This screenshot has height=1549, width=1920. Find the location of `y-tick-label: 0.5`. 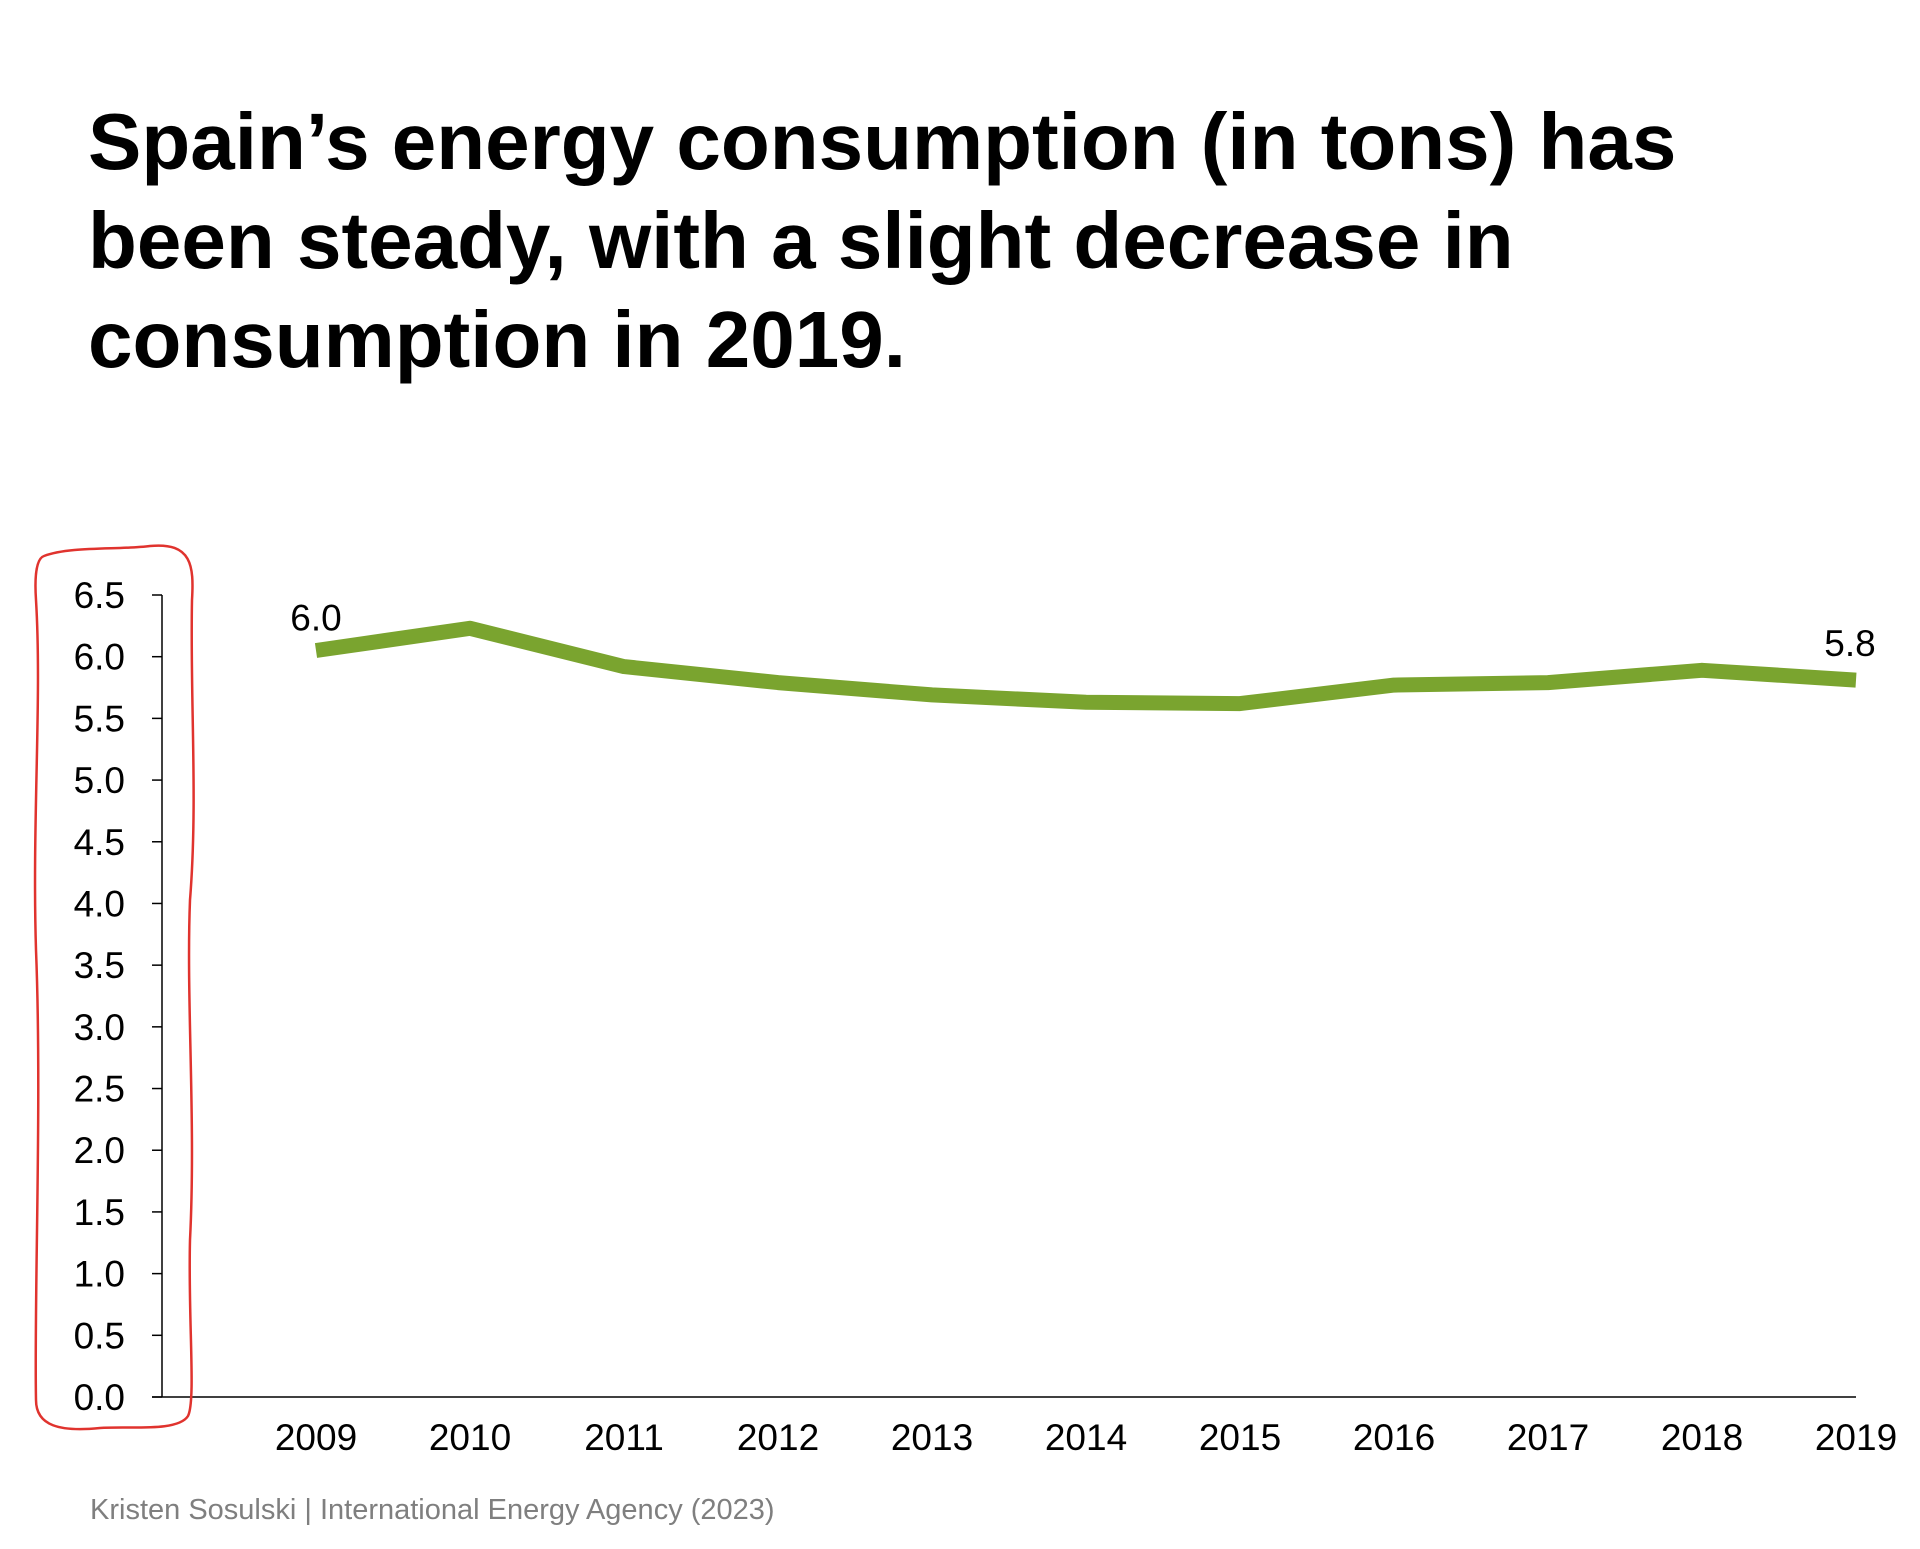

y-tick-label: 0.5 is located at coordinates (99, 1335).